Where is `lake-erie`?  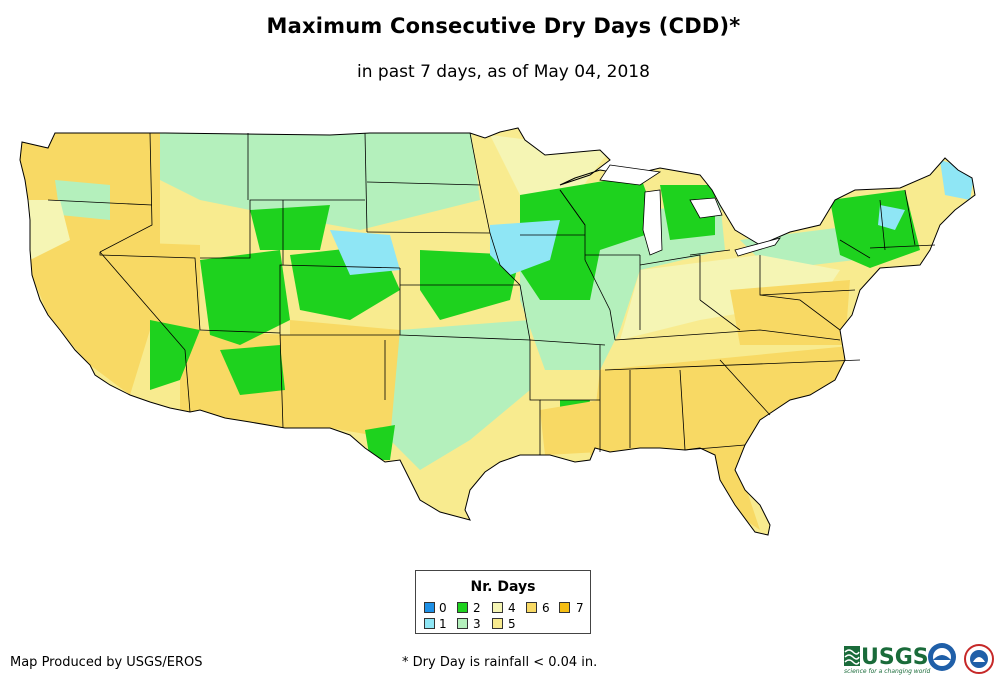 lake-erie is located at coordinates (757, 247).